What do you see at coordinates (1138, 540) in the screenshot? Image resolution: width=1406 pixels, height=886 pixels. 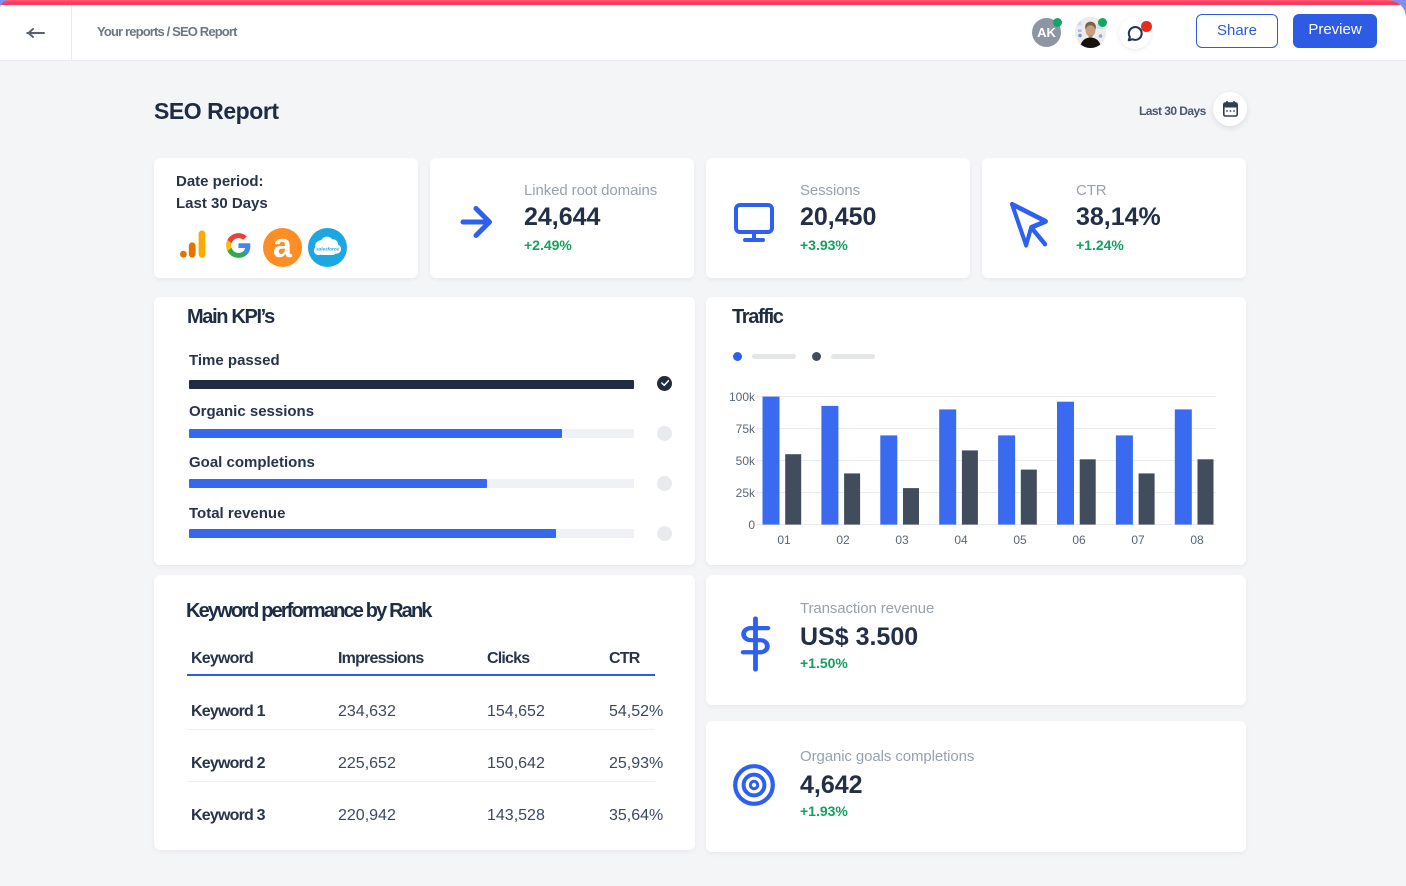 I see `svg-text: 07` at bounding box center [1138, 540].